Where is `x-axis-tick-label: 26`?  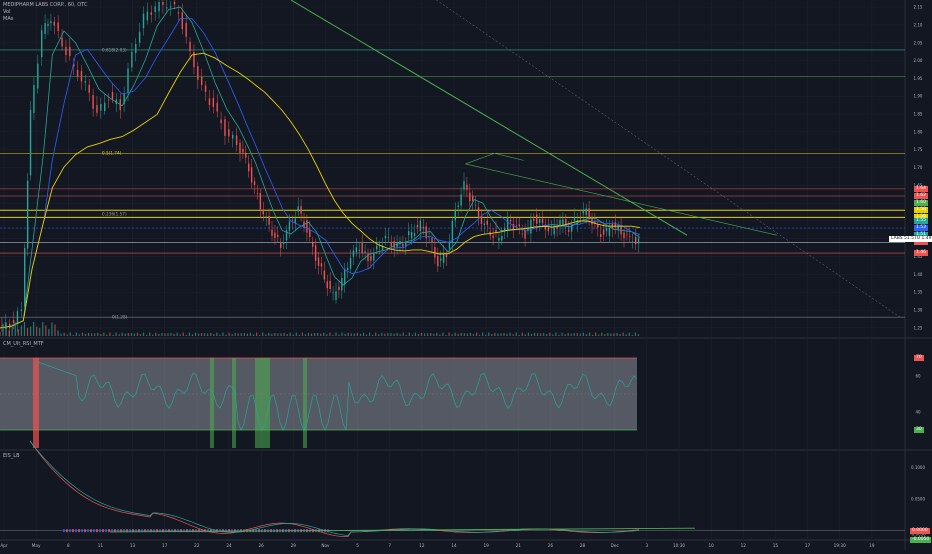 x-axis-tick-label: 26 is located at coordinates (261, 545).